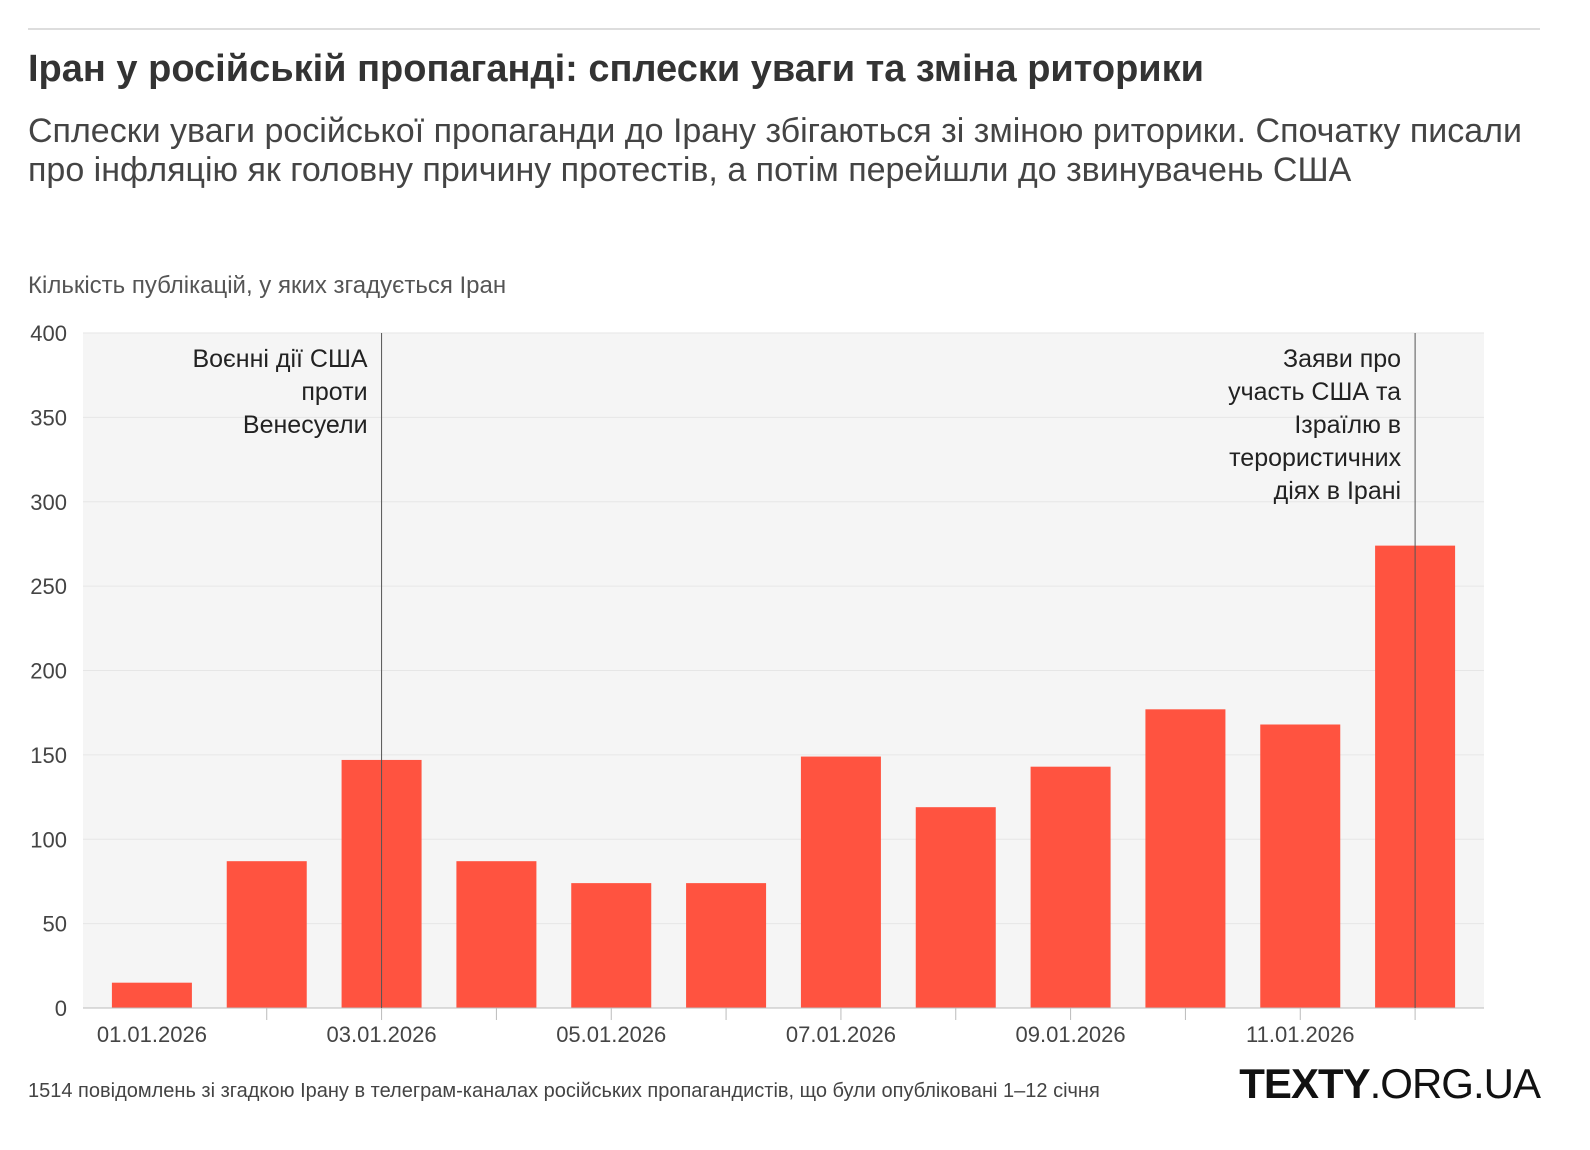 The height and width of the screenshot is (1150, 1590). Describe the element at coordinates (266, 934) in the screenshot. I see `bar-02.01.2026` at that location.